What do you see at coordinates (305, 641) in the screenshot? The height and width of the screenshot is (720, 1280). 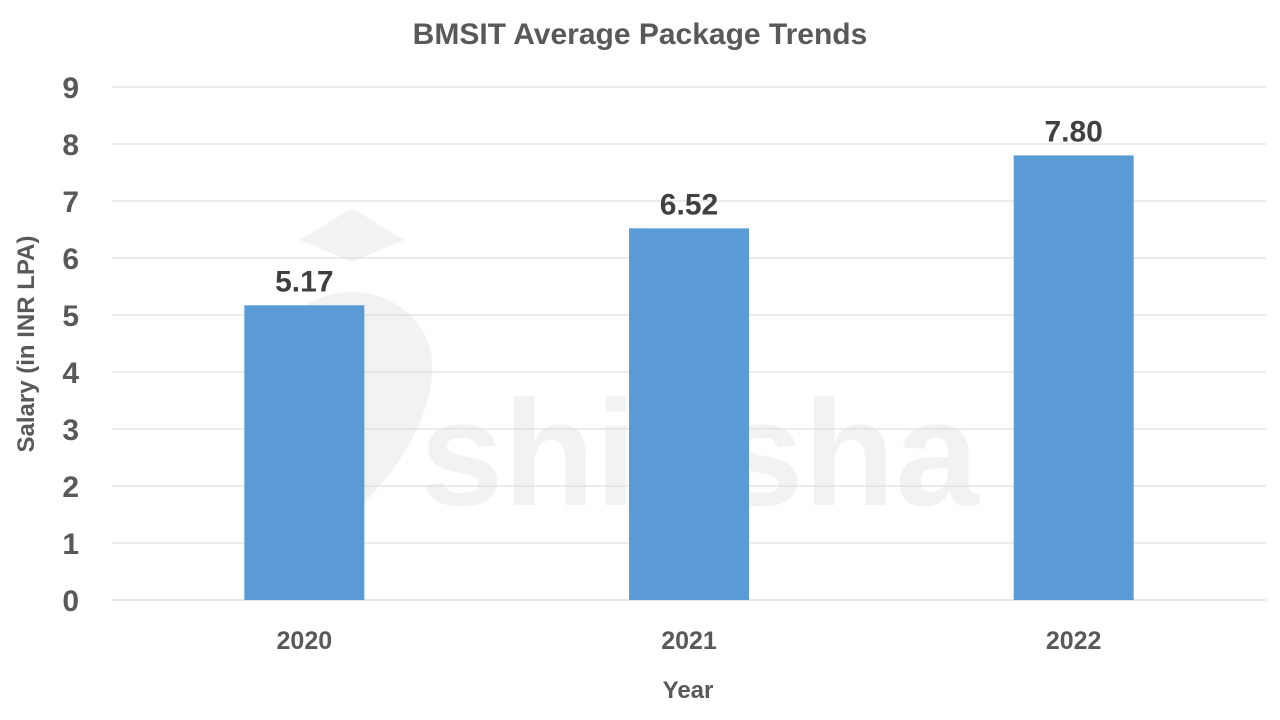 I see `x-tick-label-2020: 2020` at bounding box center [305, 641].